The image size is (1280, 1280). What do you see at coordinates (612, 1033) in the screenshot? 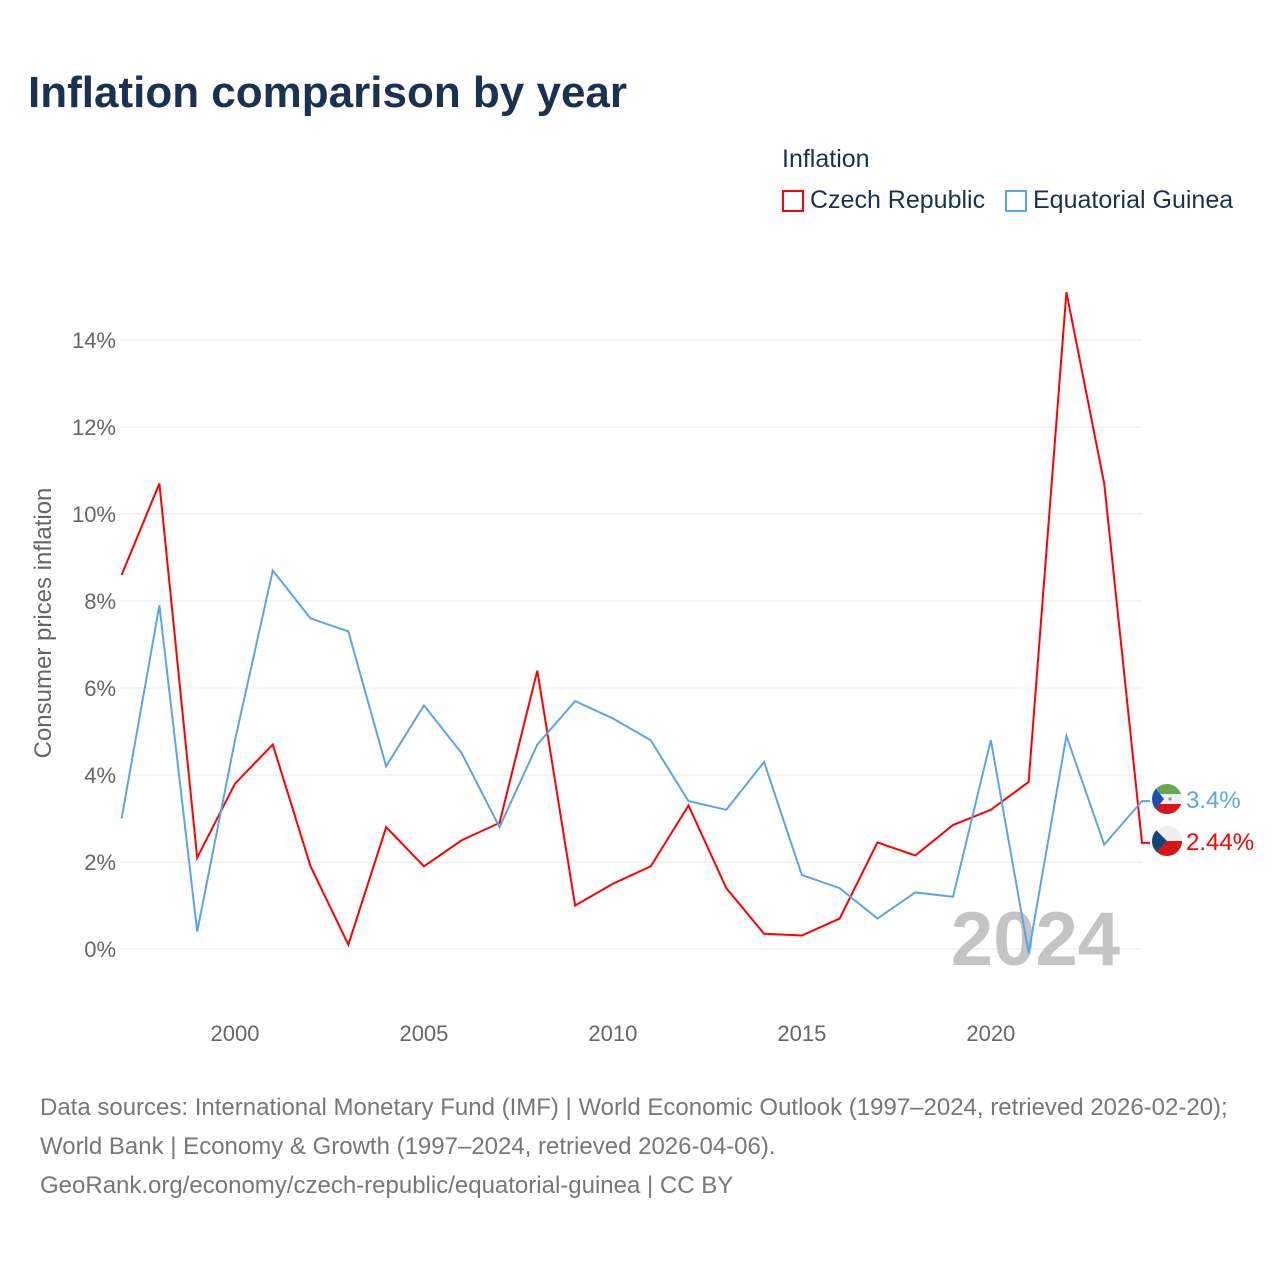
I see `x-tick-label: 2010` at bounding box center [612, 1033].